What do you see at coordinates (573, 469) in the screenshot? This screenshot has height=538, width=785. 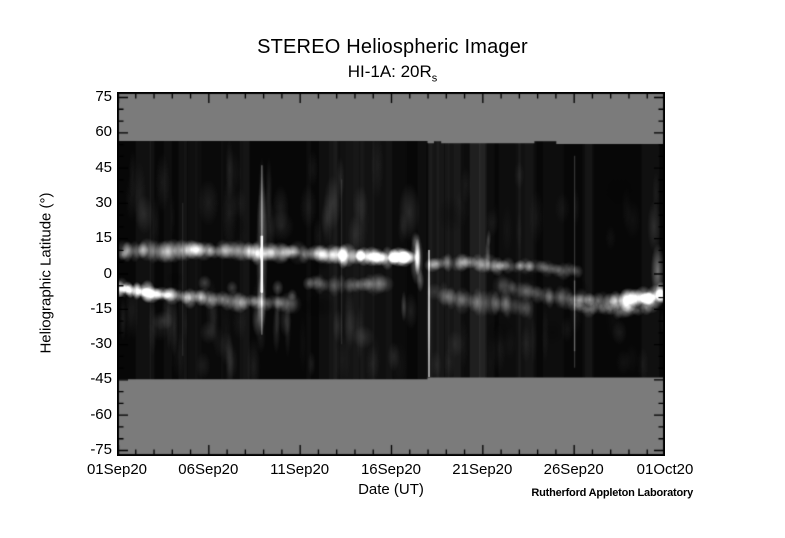 I see `x-tick-label: 26Sep20` at bounding box center [573, 469].